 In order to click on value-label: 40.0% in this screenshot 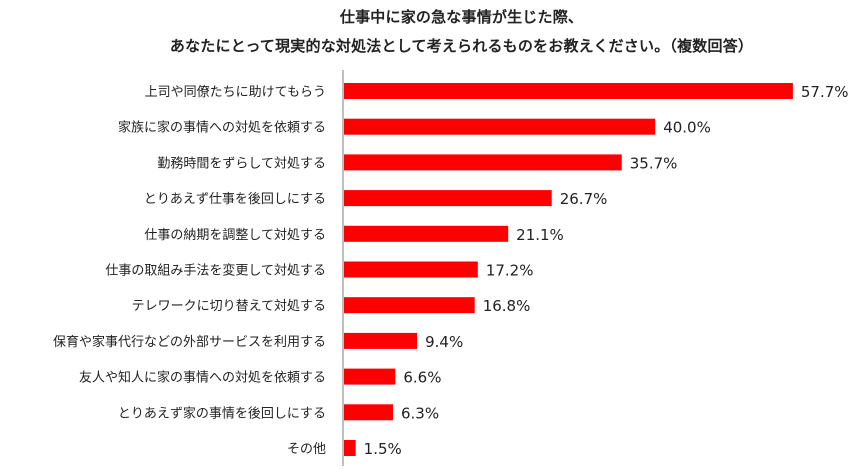, I will do `click(687, 128)`.